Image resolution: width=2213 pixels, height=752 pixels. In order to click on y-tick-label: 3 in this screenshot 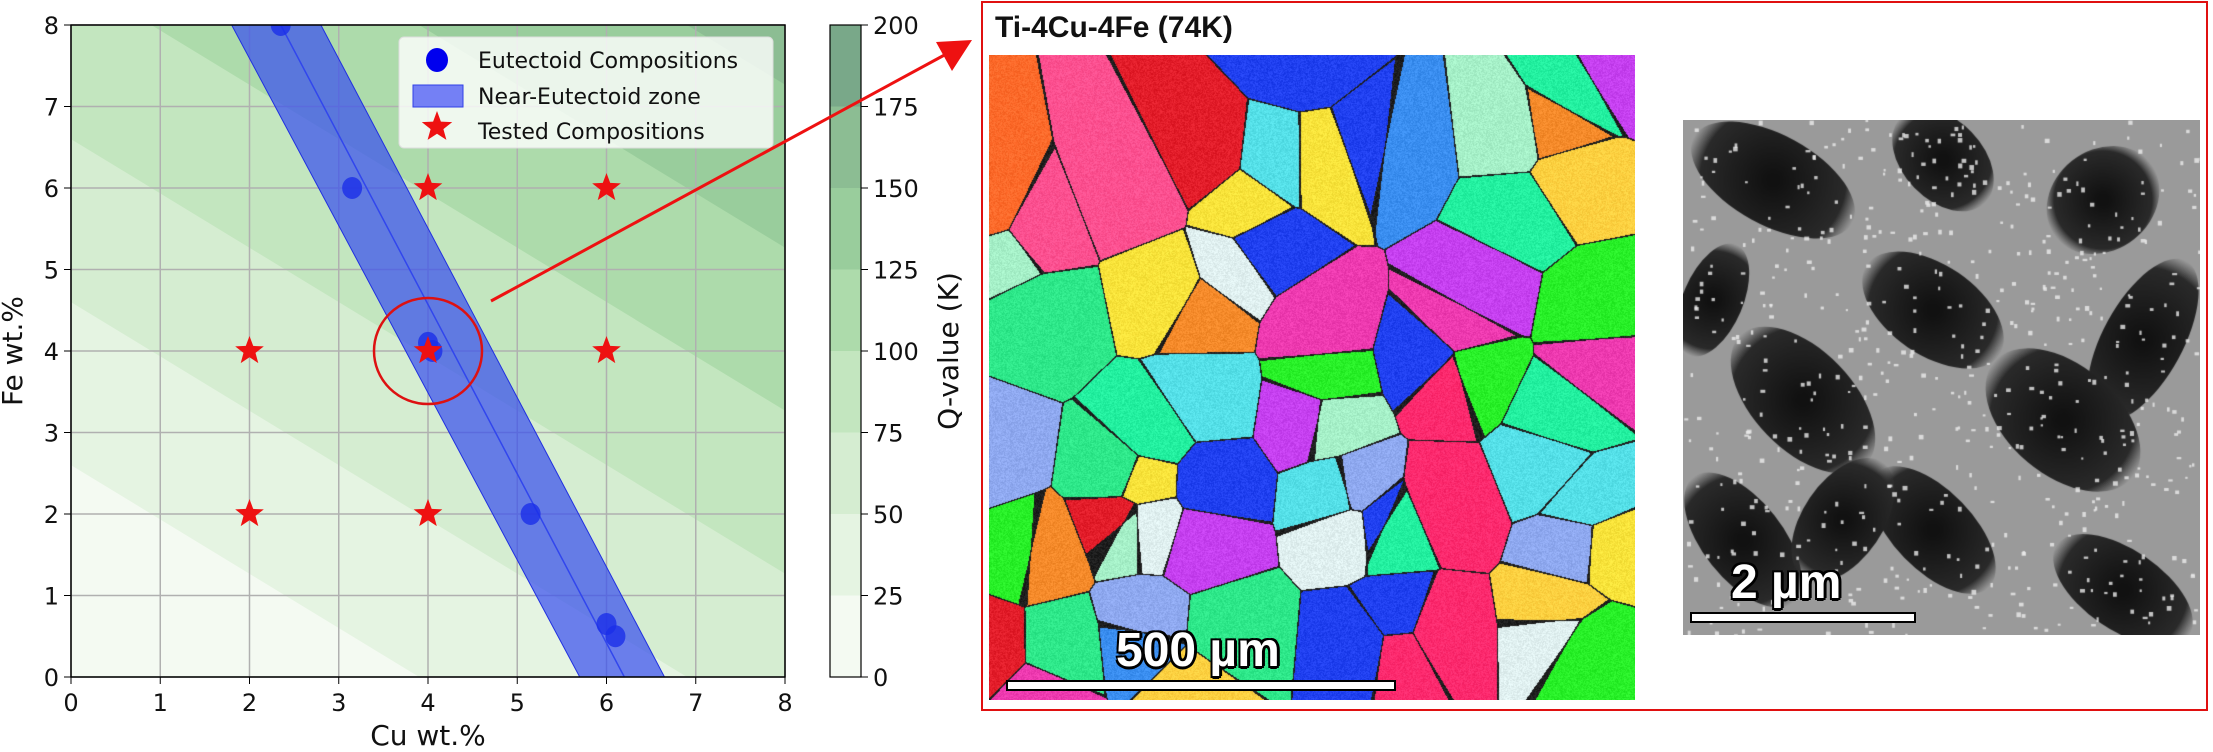, I will do `click(51, 434)`.